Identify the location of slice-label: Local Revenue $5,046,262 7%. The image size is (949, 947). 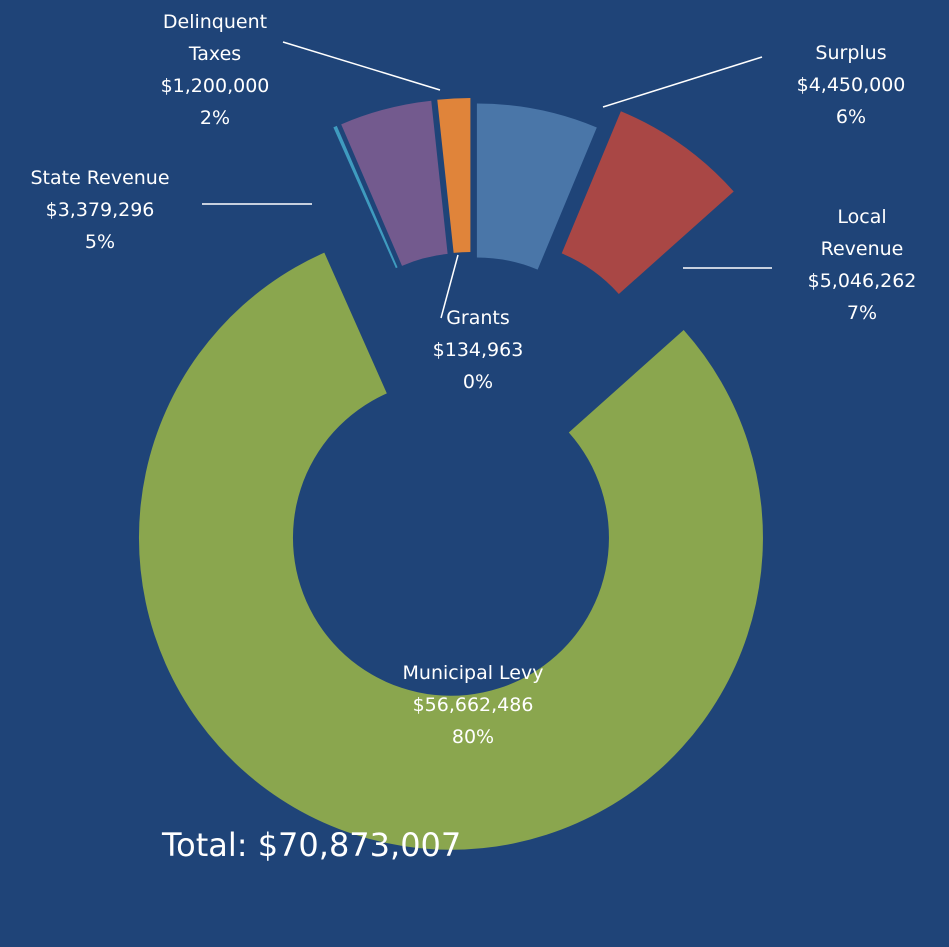
(862, 265).